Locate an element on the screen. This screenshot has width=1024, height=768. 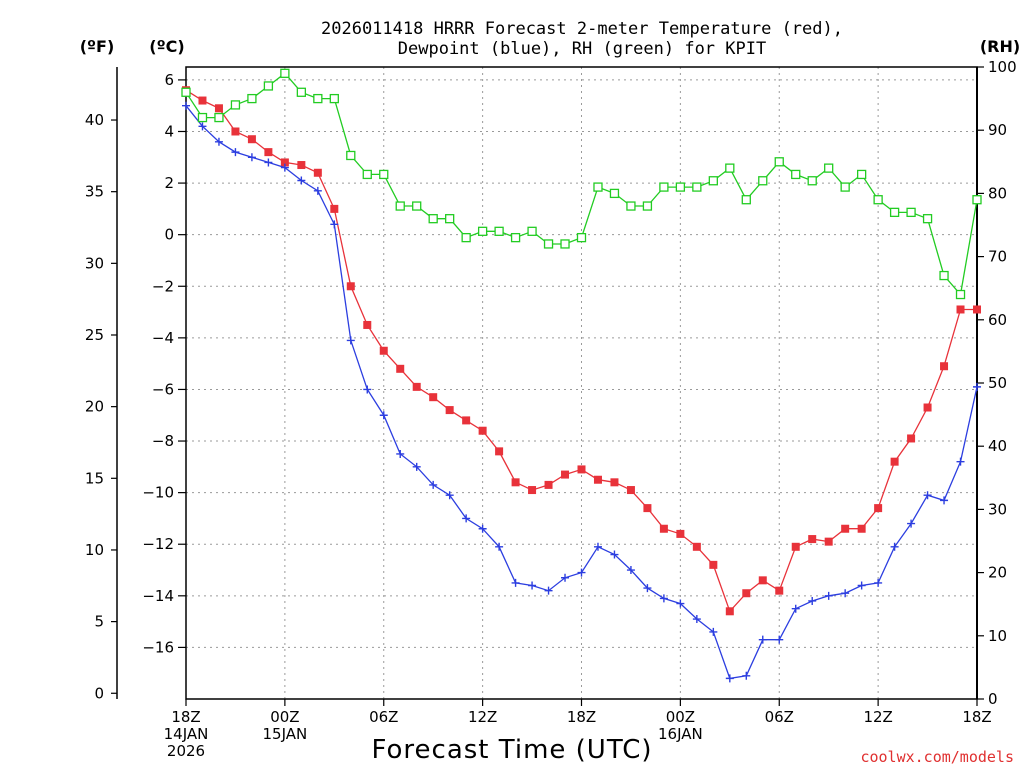
x-tick-label: 14JAN is located at coordinates (186, 734).